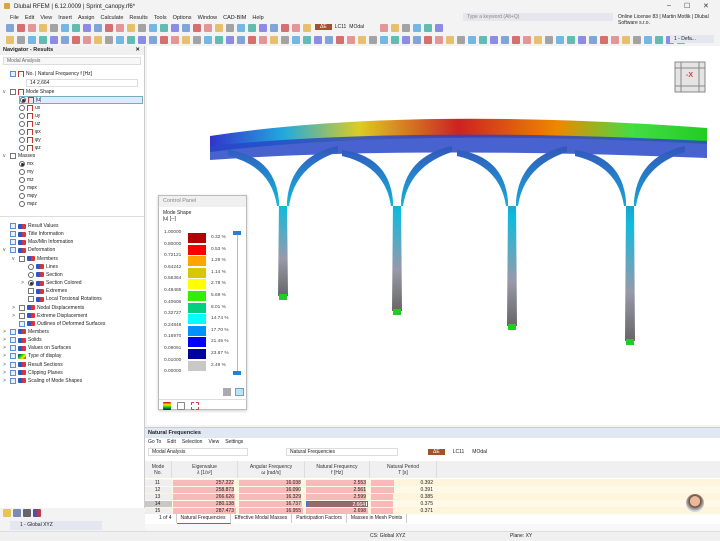  I want to click on tree-item: Extremes, so click(44, 291).